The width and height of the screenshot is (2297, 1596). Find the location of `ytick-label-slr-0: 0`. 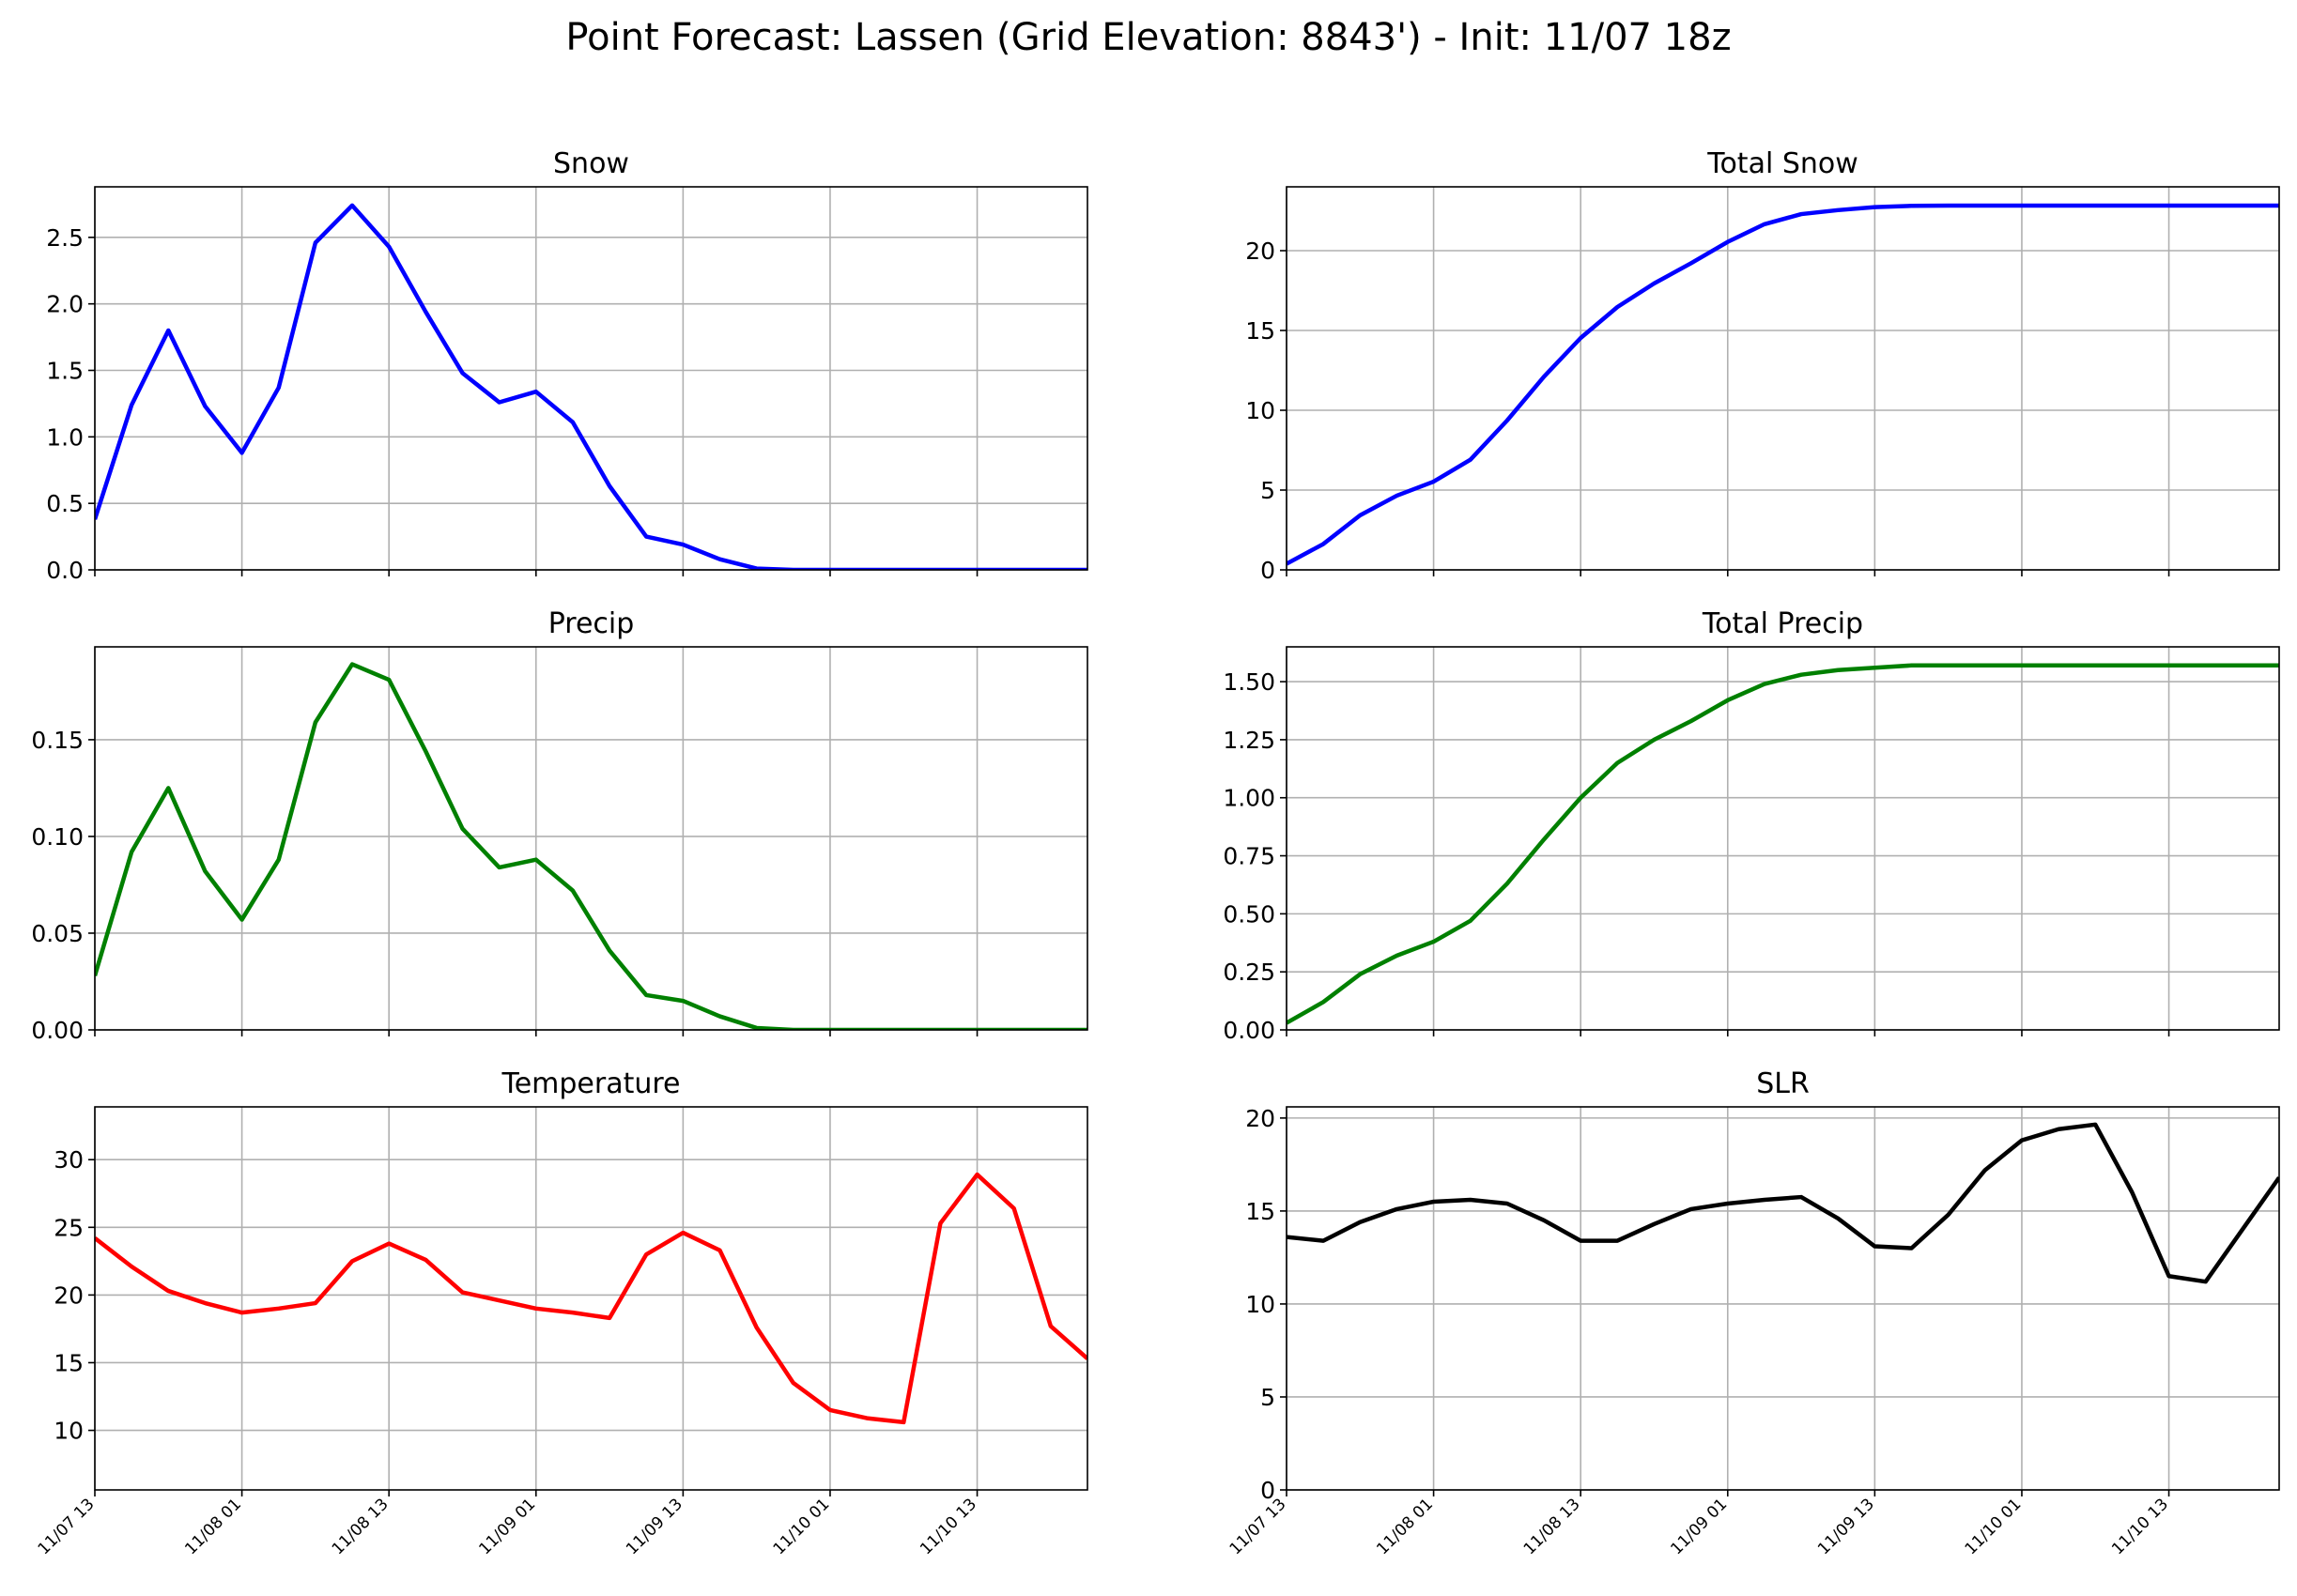

ytick-label-slr-0: 0 is located at coordinates (1267, 1491).